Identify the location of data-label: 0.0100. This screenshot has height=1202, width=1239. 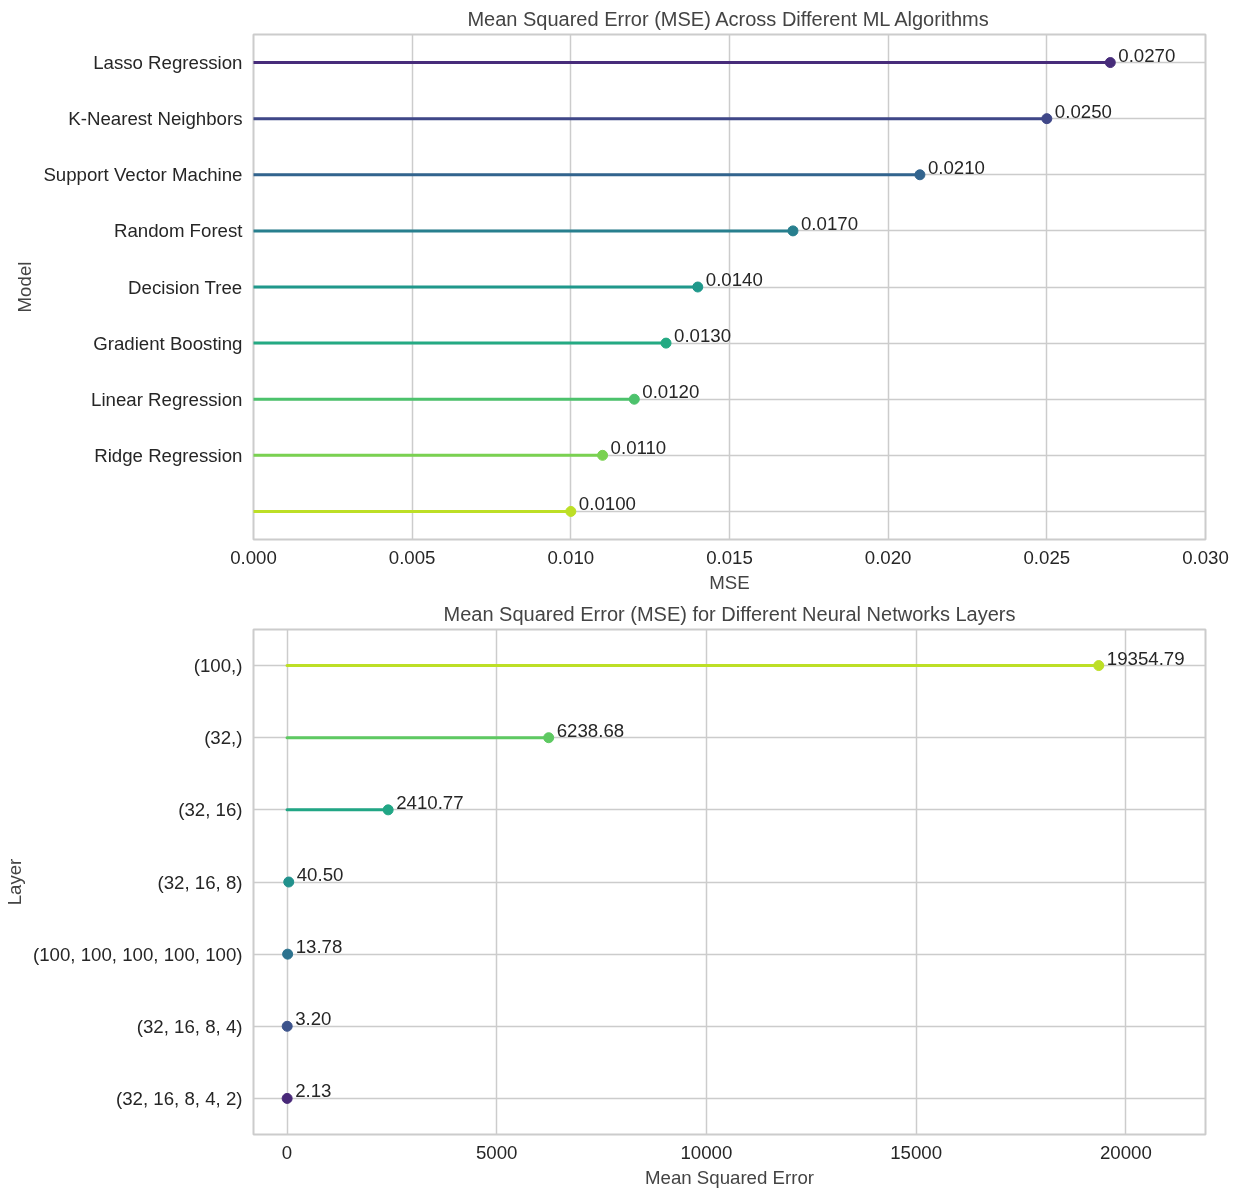
(607, 504).